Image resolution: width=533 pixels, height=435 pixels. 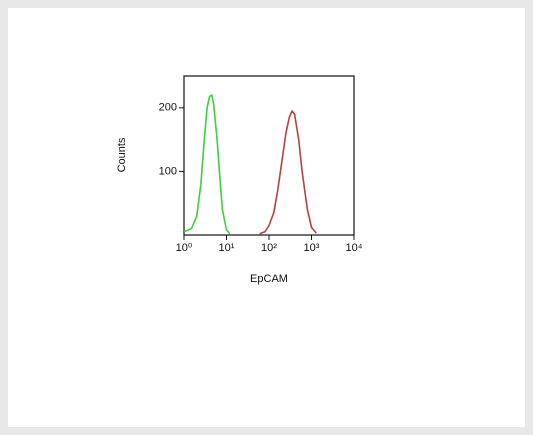 I want to click on y-axis-label: Counts, so click(x=122, y=154).